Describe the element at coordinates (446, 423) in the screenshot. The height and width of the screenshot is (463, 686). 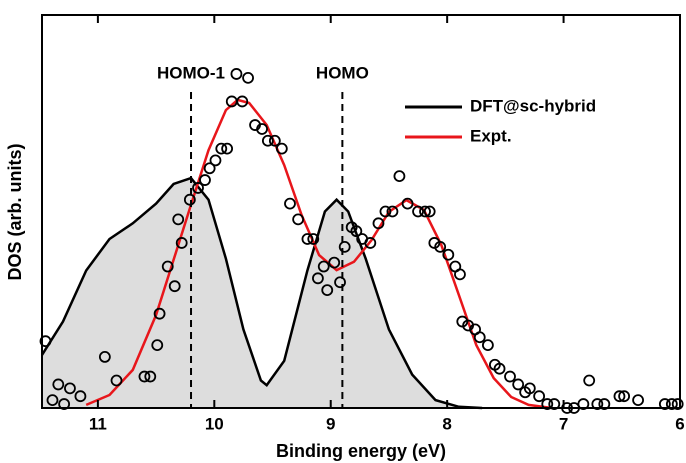
I see `x-tick-label: 8` at that location.